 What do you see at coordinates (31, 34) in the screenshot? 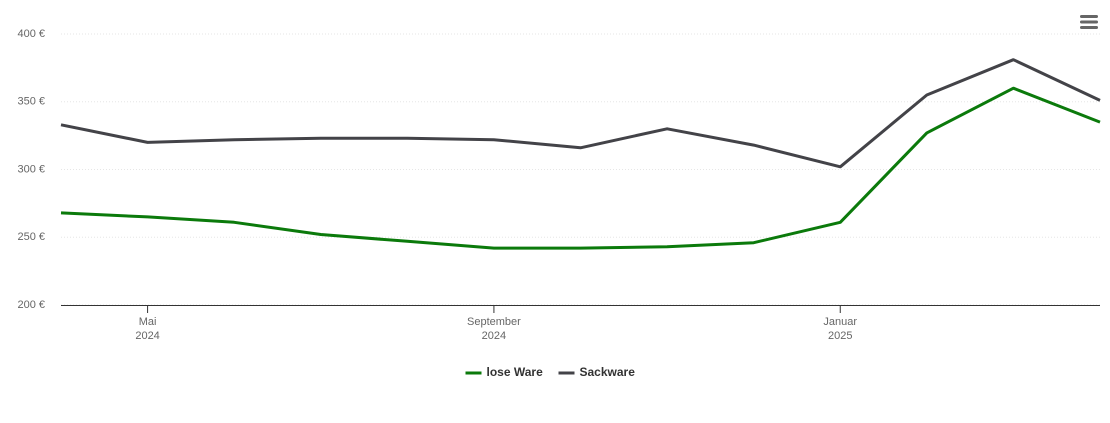
I see `y-tick-label: 400 €` at bounding box center [31, 34].